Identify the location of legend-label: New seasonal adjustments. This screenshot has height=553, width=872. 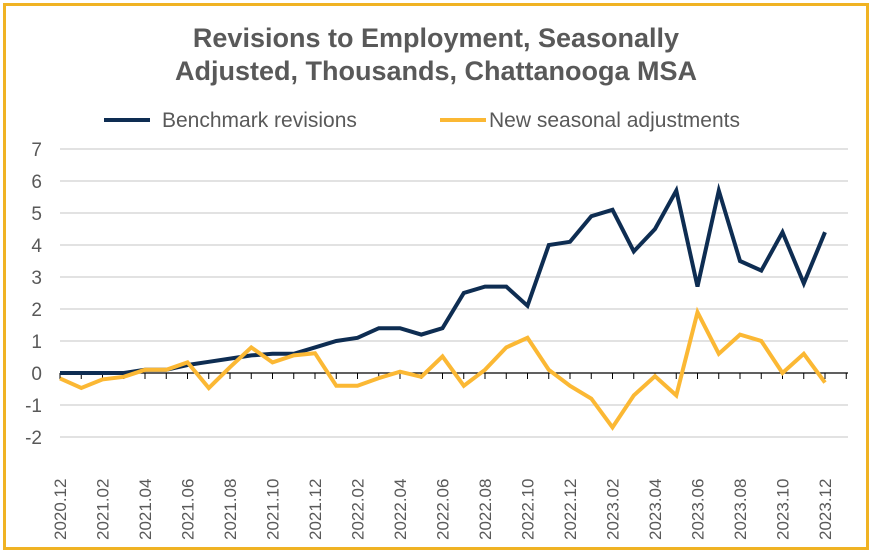
(614, 120).